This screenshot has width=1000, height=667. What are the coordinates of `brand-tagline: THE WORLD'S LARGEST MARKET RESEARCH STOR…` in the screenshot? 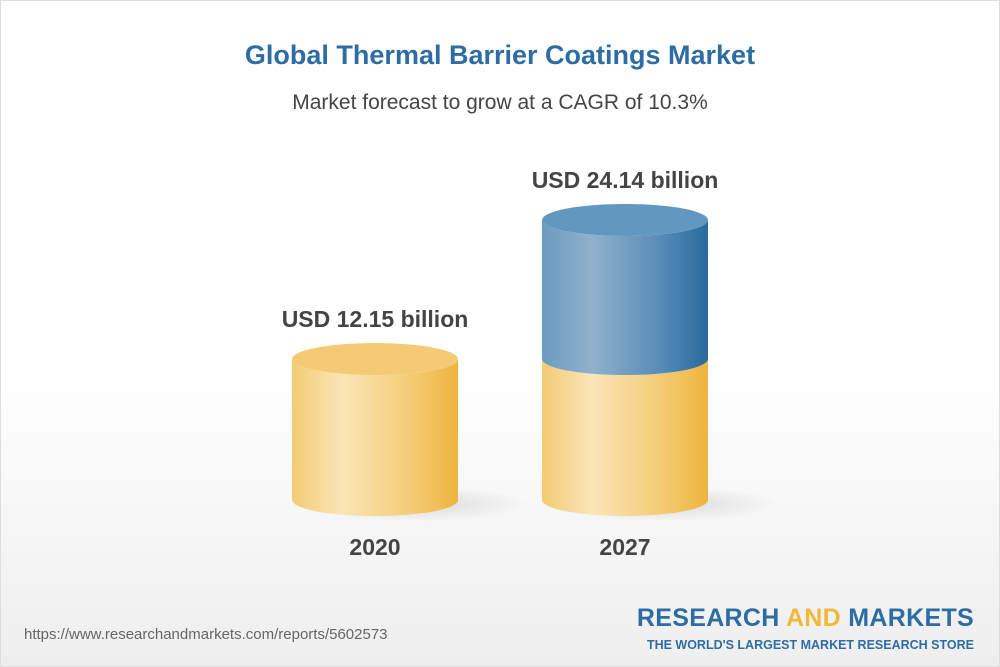 It's located at (810, 645).